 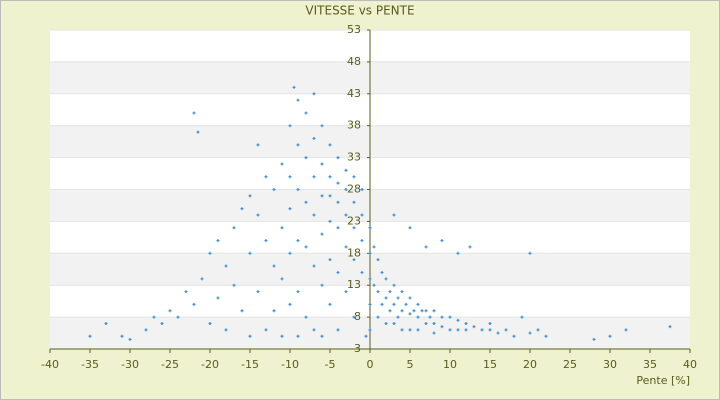 I want to click on x-tick-label: 35, so click(x=650, y=364).